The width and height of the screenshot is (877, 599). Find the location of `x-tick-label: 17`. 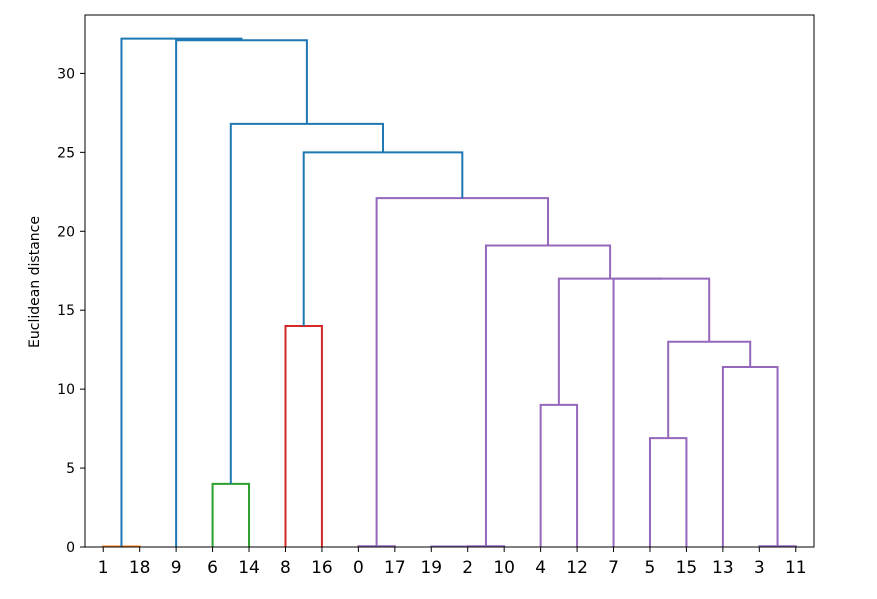

x-tick-label: 17 is located at coordinates (395, 568).